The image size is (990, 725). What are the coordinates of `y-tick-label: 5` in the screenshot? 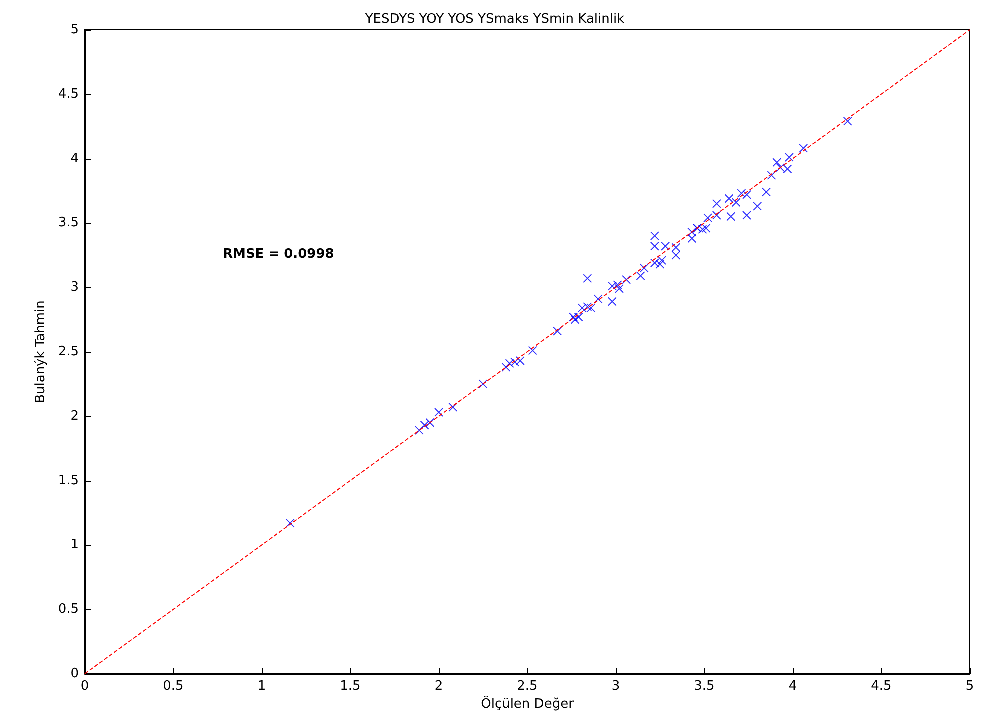 It's located at (74, 30).